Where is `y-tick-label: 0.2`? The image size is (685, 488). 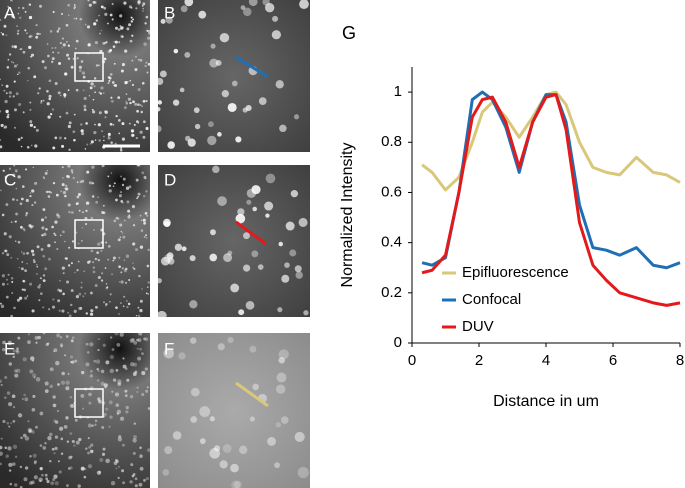 y-tick-label: 0.2 is located at coordinates (391, 292).